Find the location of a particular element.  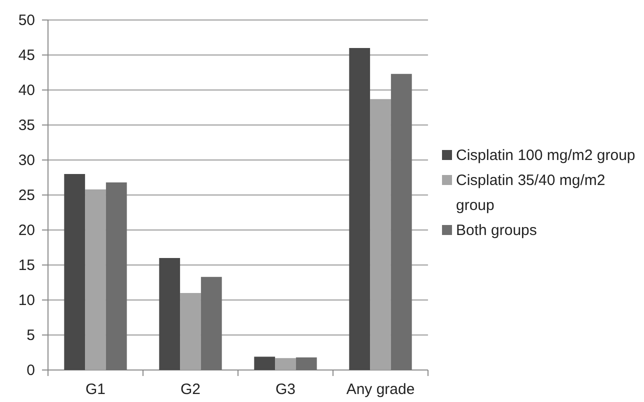

x-tick-label: Any grade is located at coordinates (380, 389).